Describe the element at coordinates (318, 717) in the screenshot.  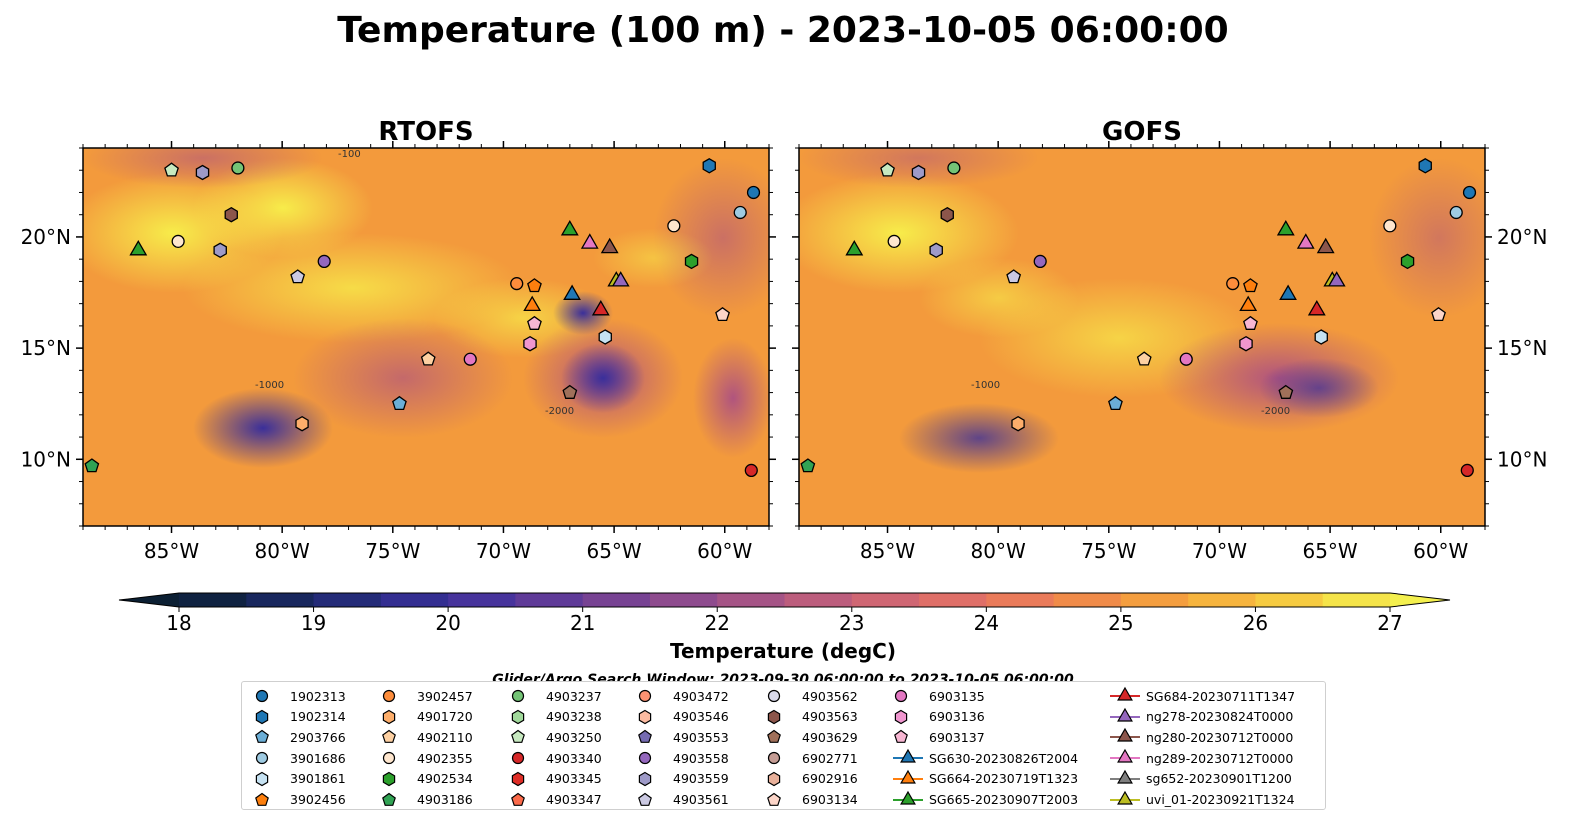
I see `legend-label: 1902314` at that location.